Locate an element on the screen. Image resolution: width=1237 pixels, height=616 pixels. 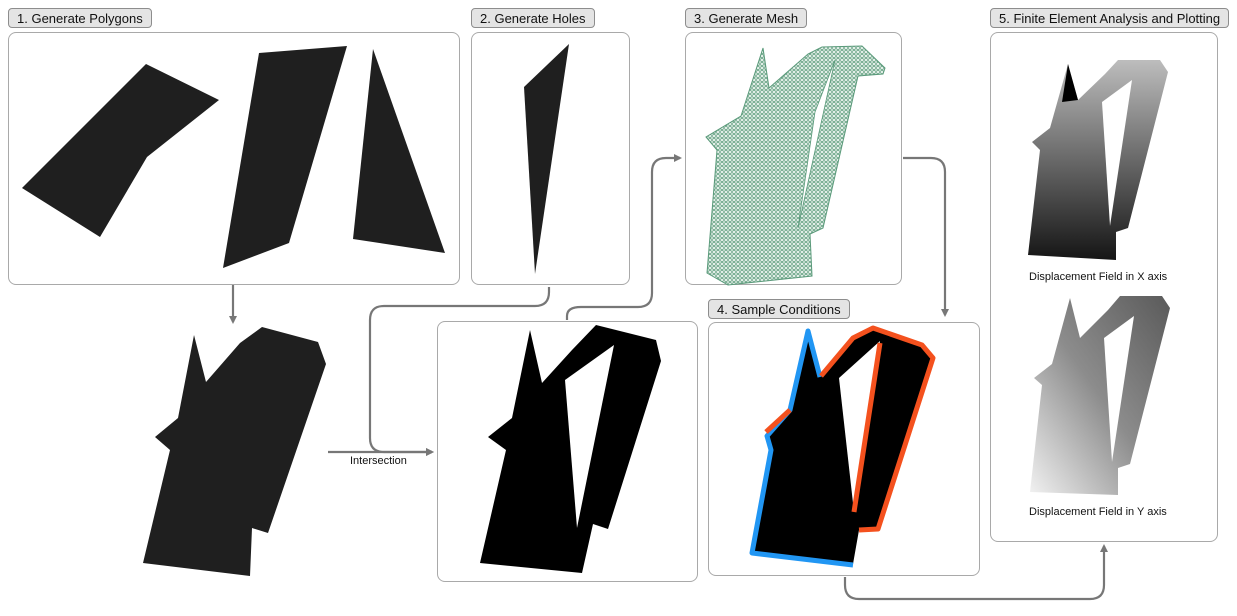
intersection-hole is located at coordinates (589, 436).